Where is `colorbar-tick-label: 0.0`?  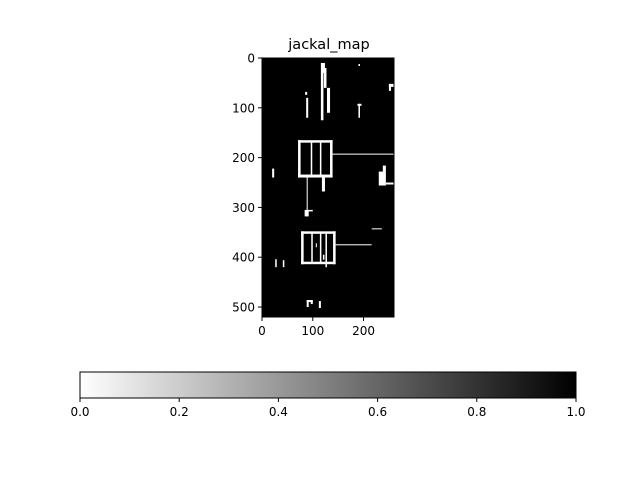
colorbar-tick-label: 0.0 is located at coordinates (79, 412).